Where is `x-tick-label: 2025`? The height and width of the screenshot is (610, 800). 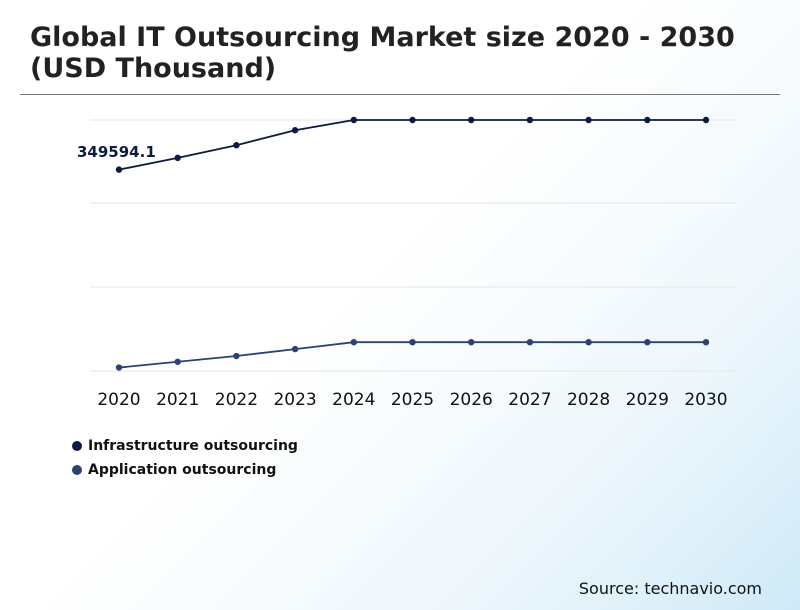 x-tick-label: 2025 is located at coordinates (412, 400).